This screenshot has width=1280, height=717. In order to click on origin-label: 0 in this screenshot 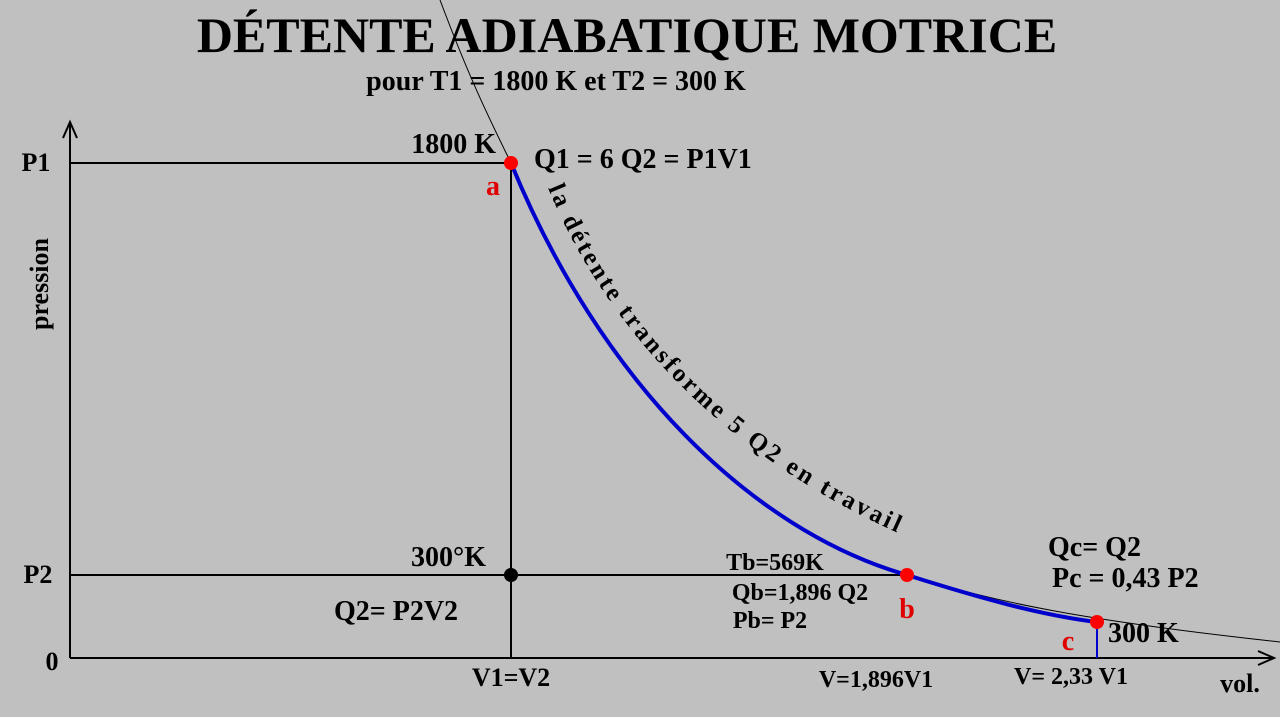, I will do `click(52, 661)`.